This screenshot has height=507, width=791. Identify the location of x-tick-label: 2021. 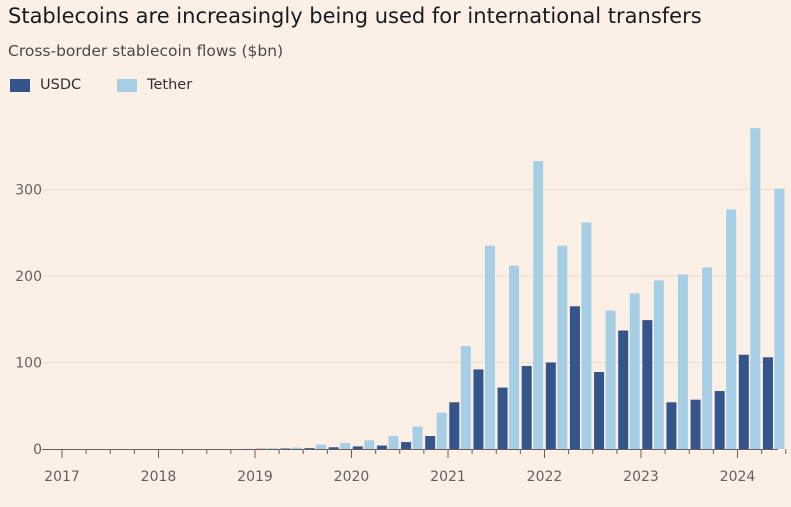
(448, 477).